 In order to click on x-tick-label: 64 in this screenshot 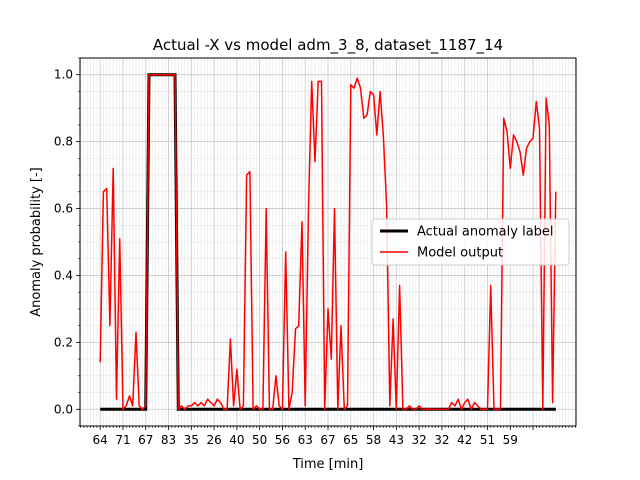, I will do `click(100, 440)`.